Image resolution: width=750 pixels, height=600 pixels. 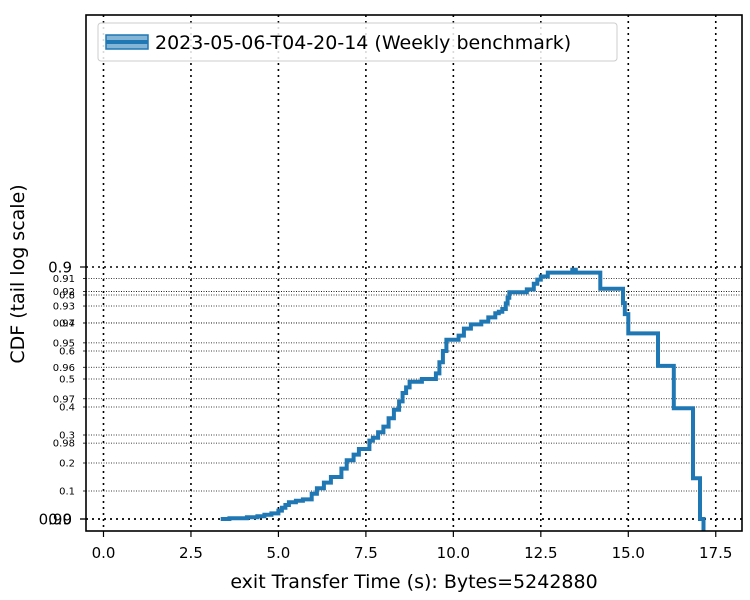 What do you see at coordinates (60, 520) in the screenshot?
I see `y-major-tick-label: 0.0` at bounding box center [60, 520].